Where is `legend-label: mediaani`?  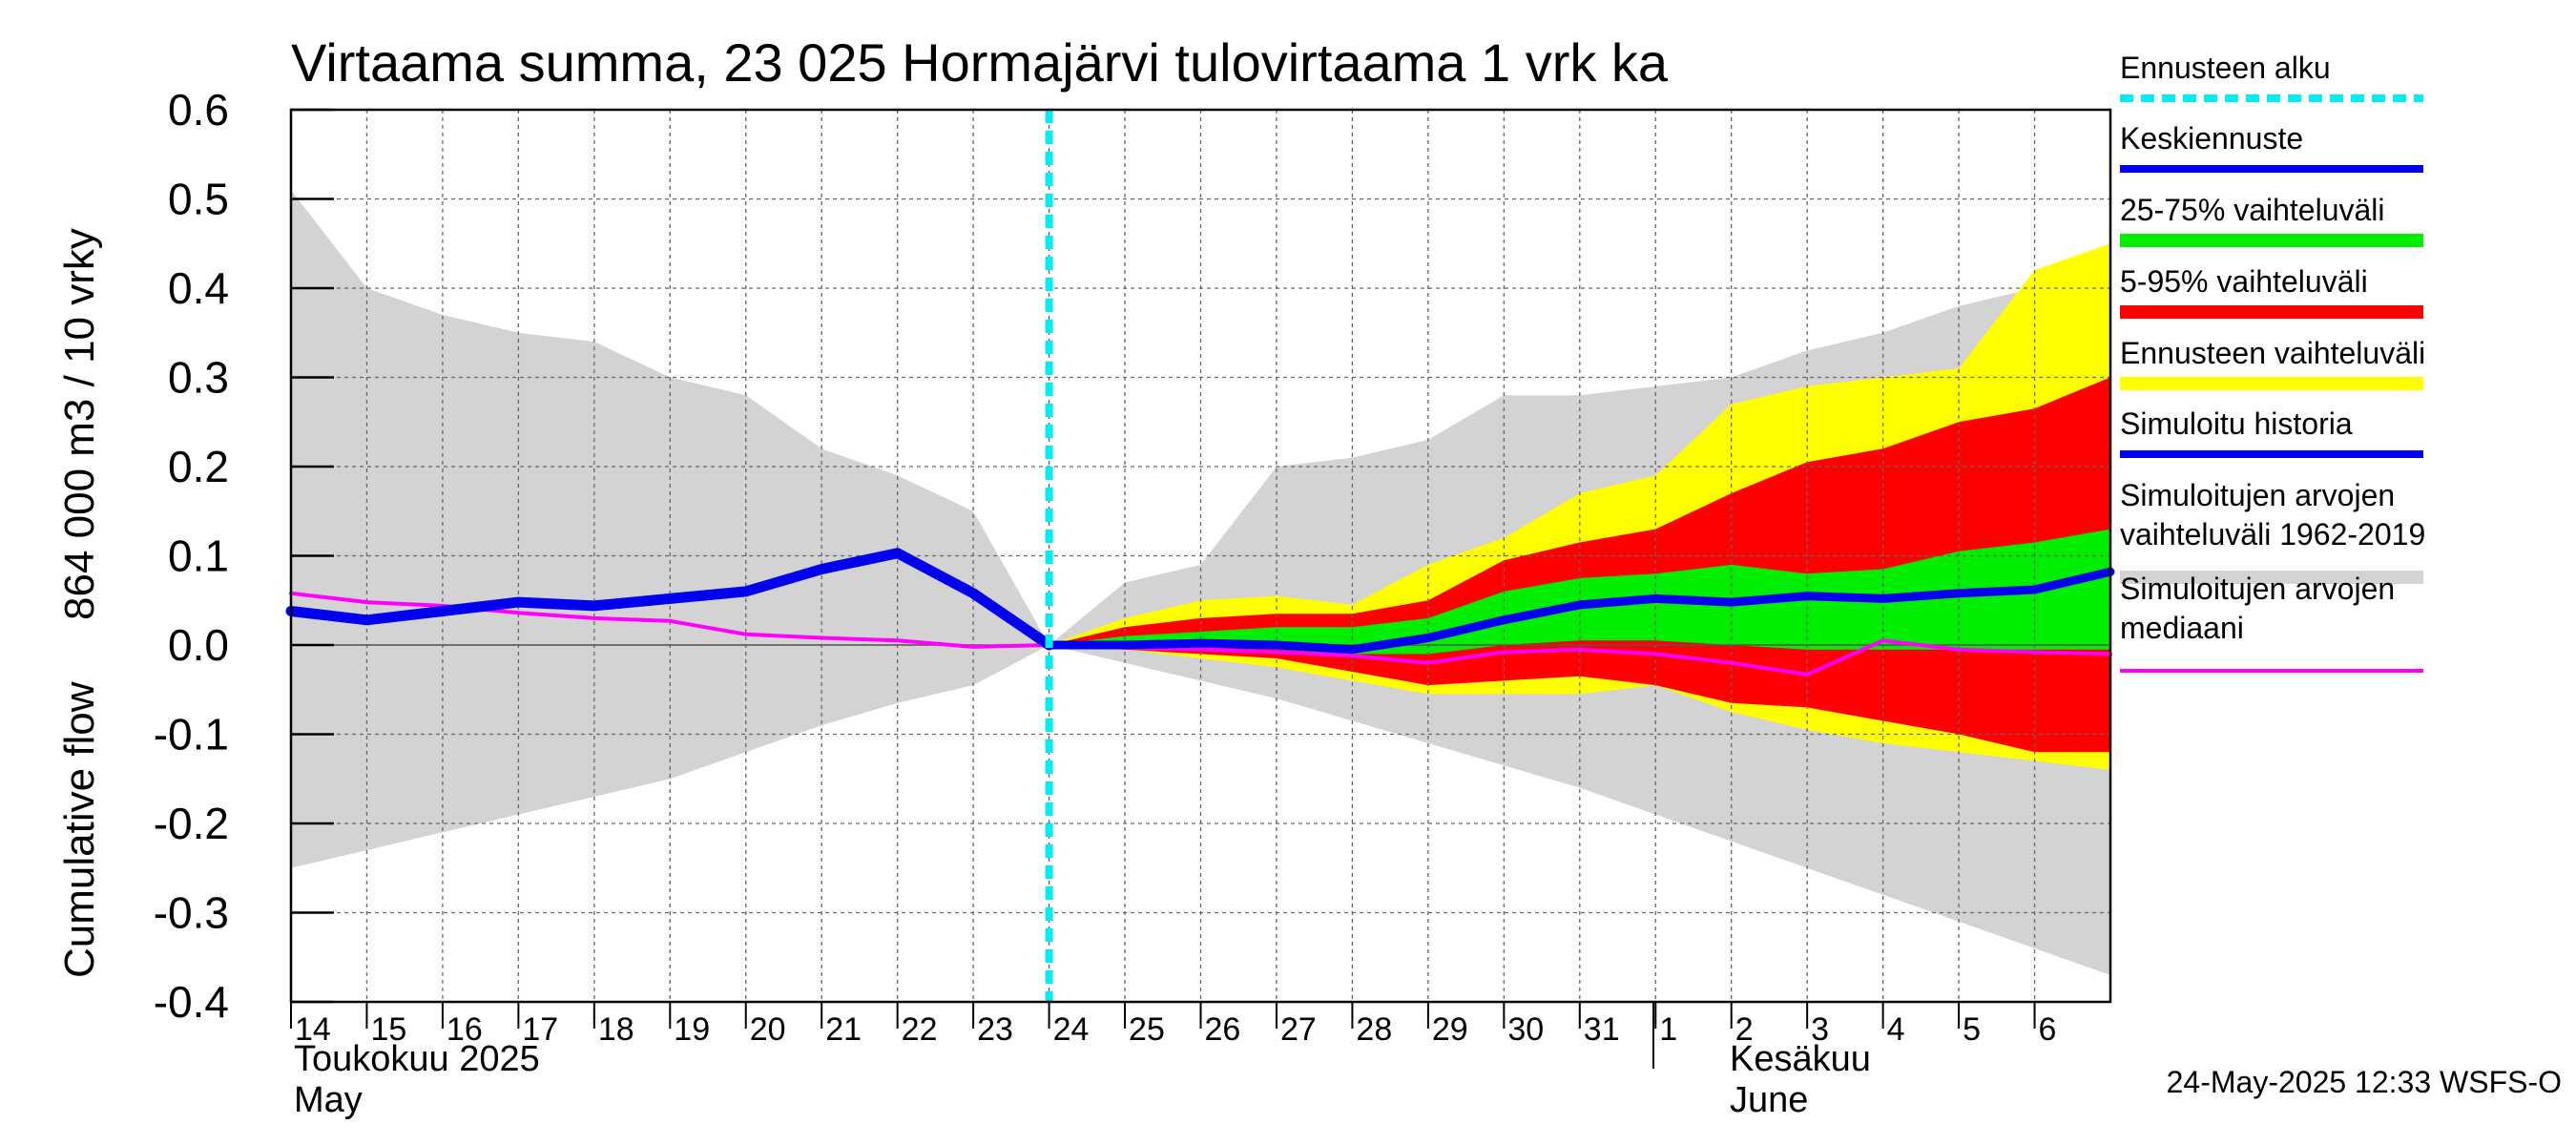 legend-label: mediaani is located at coordinates (2182, 628).